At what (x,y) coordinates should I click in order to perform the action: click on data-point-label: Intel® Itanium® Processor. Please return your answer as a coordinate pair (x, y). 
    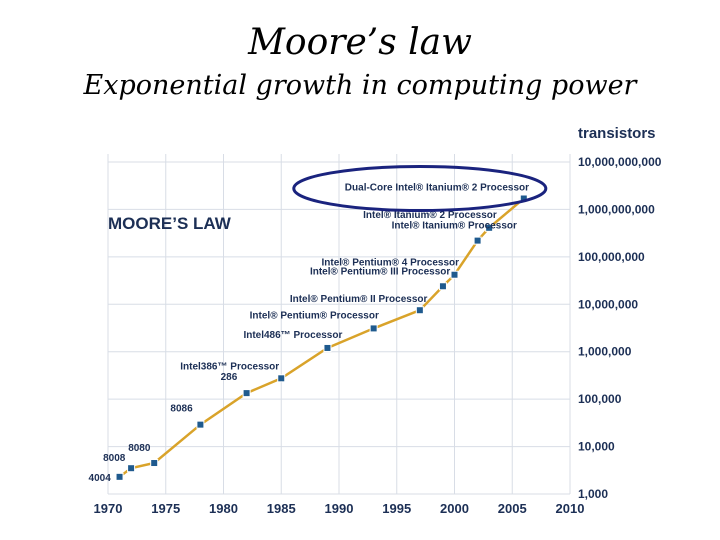
    Looking at the image, I should click on (454, 226).